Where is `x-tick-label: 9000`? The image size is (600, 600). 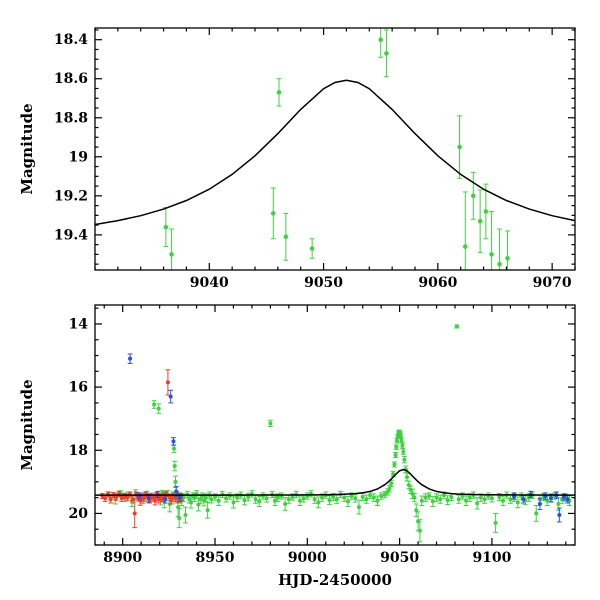 x-tick-label: 9000 is located at coordinates (307, 558).